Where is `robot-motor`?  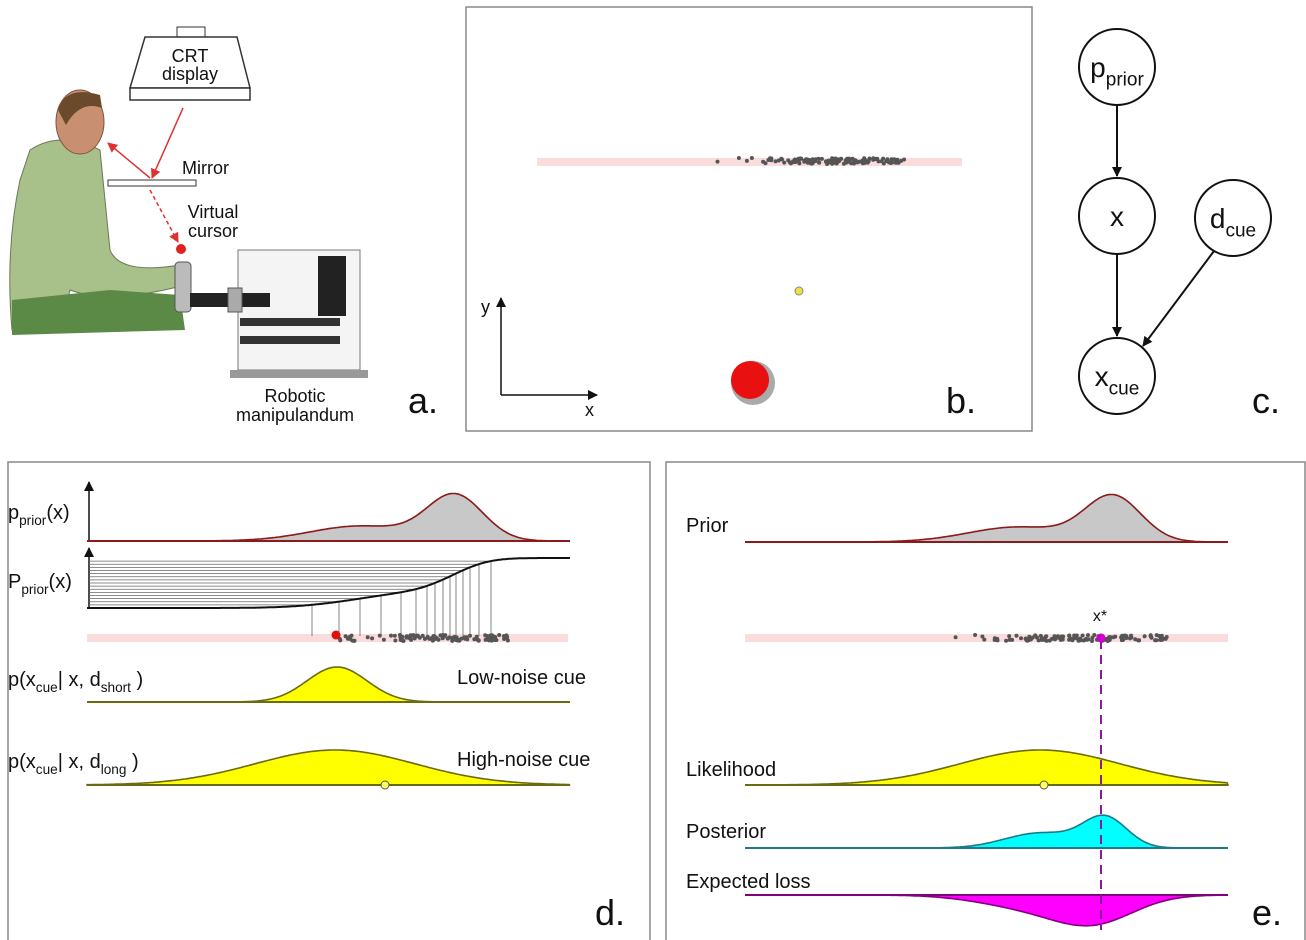
robot-motor is located at coordinates (332, 286).